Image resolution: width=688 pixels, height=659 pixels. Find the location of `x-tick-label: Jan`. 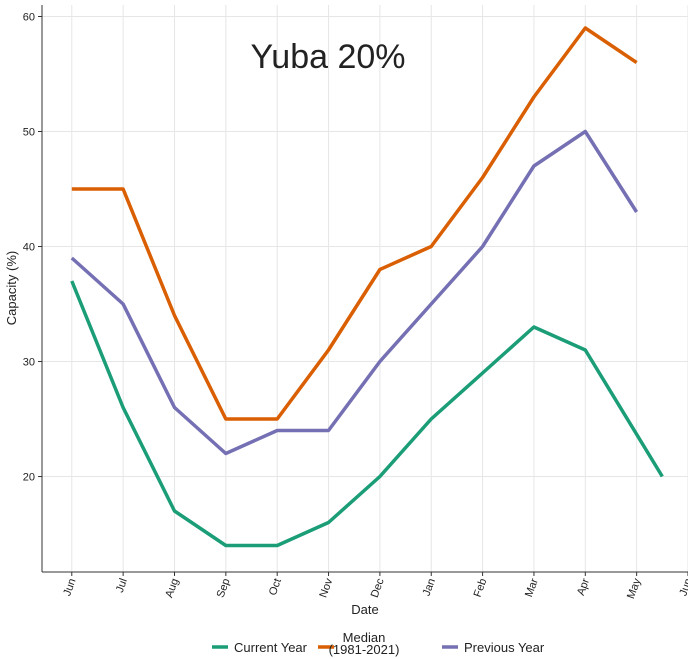

x-tick-label: Jan is located at coordinates (429, 587).